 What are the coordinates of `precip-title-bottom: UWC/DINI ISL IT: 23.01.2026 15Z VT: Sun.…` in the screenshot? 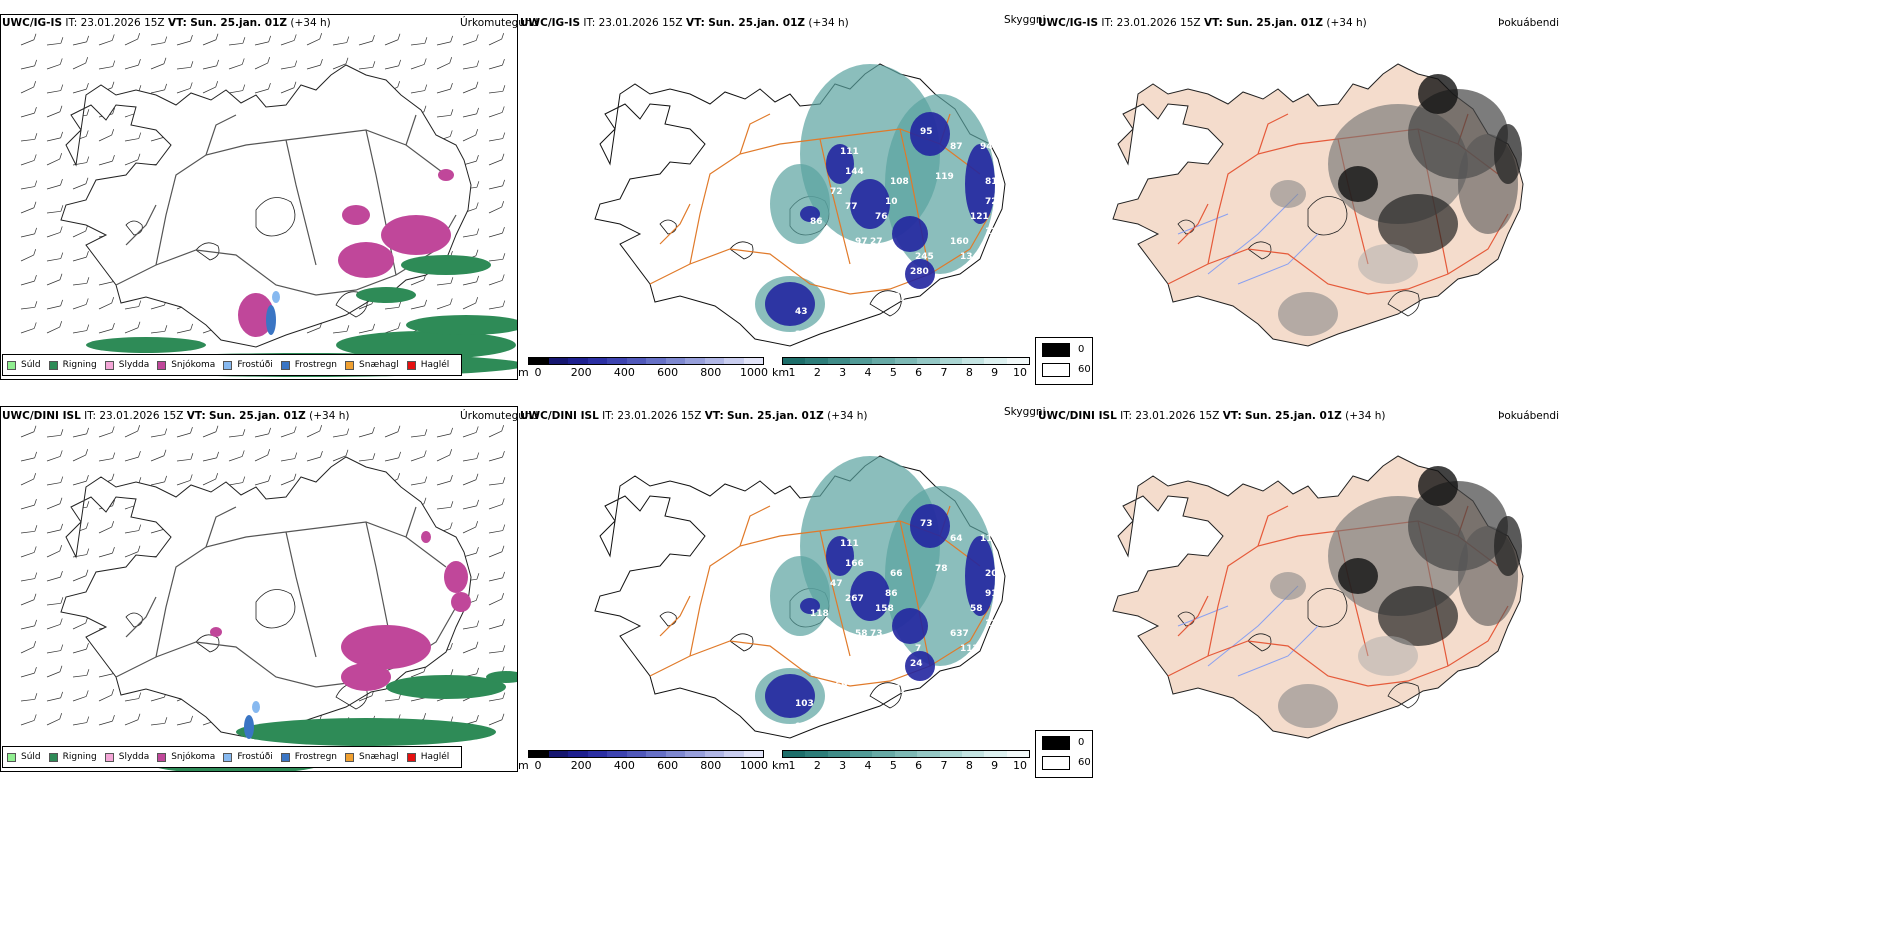 It's located at (176, 416).